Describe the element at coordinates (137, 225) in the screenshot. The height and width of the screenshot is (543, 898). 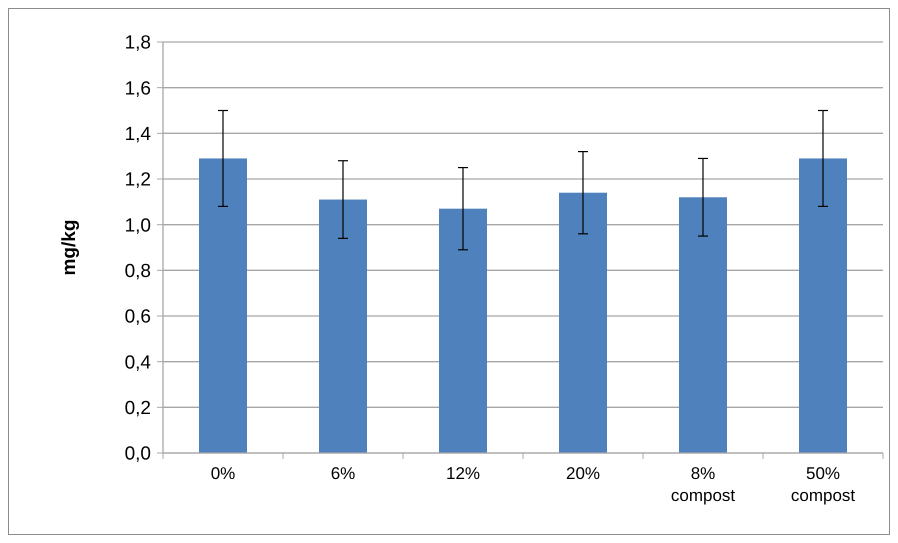
I see `y-tick-label: 1,0` at that location.